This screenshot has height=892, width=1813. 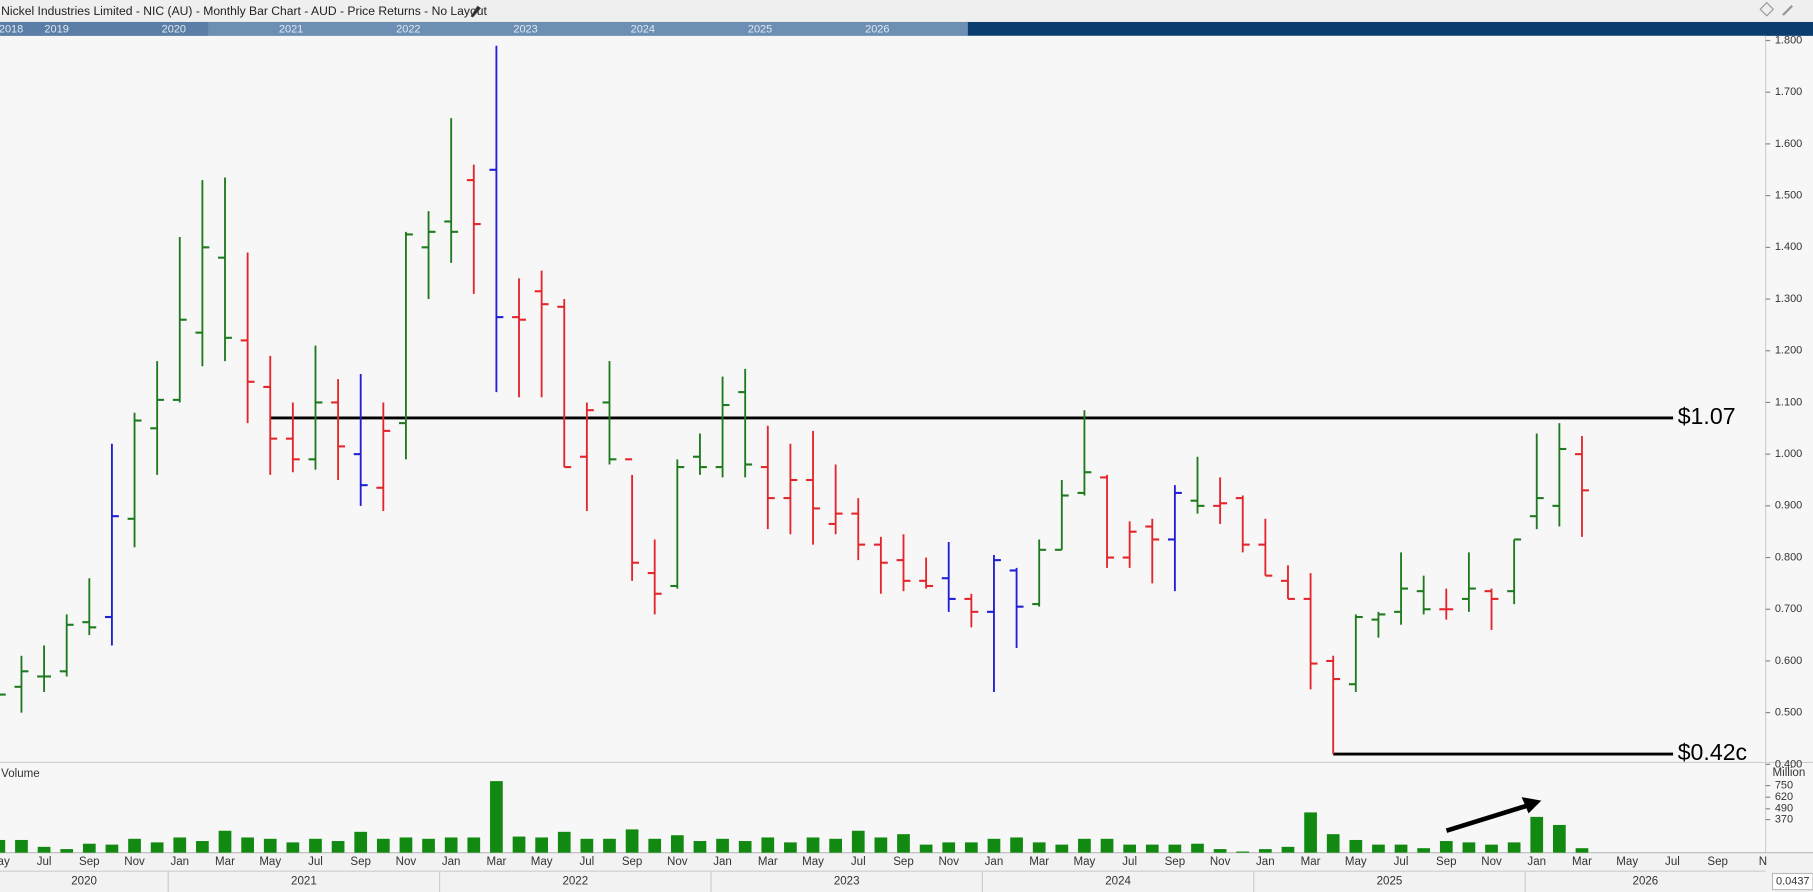 I want to click on y-tick-label: 1.700, so click(x=1788, y=92).